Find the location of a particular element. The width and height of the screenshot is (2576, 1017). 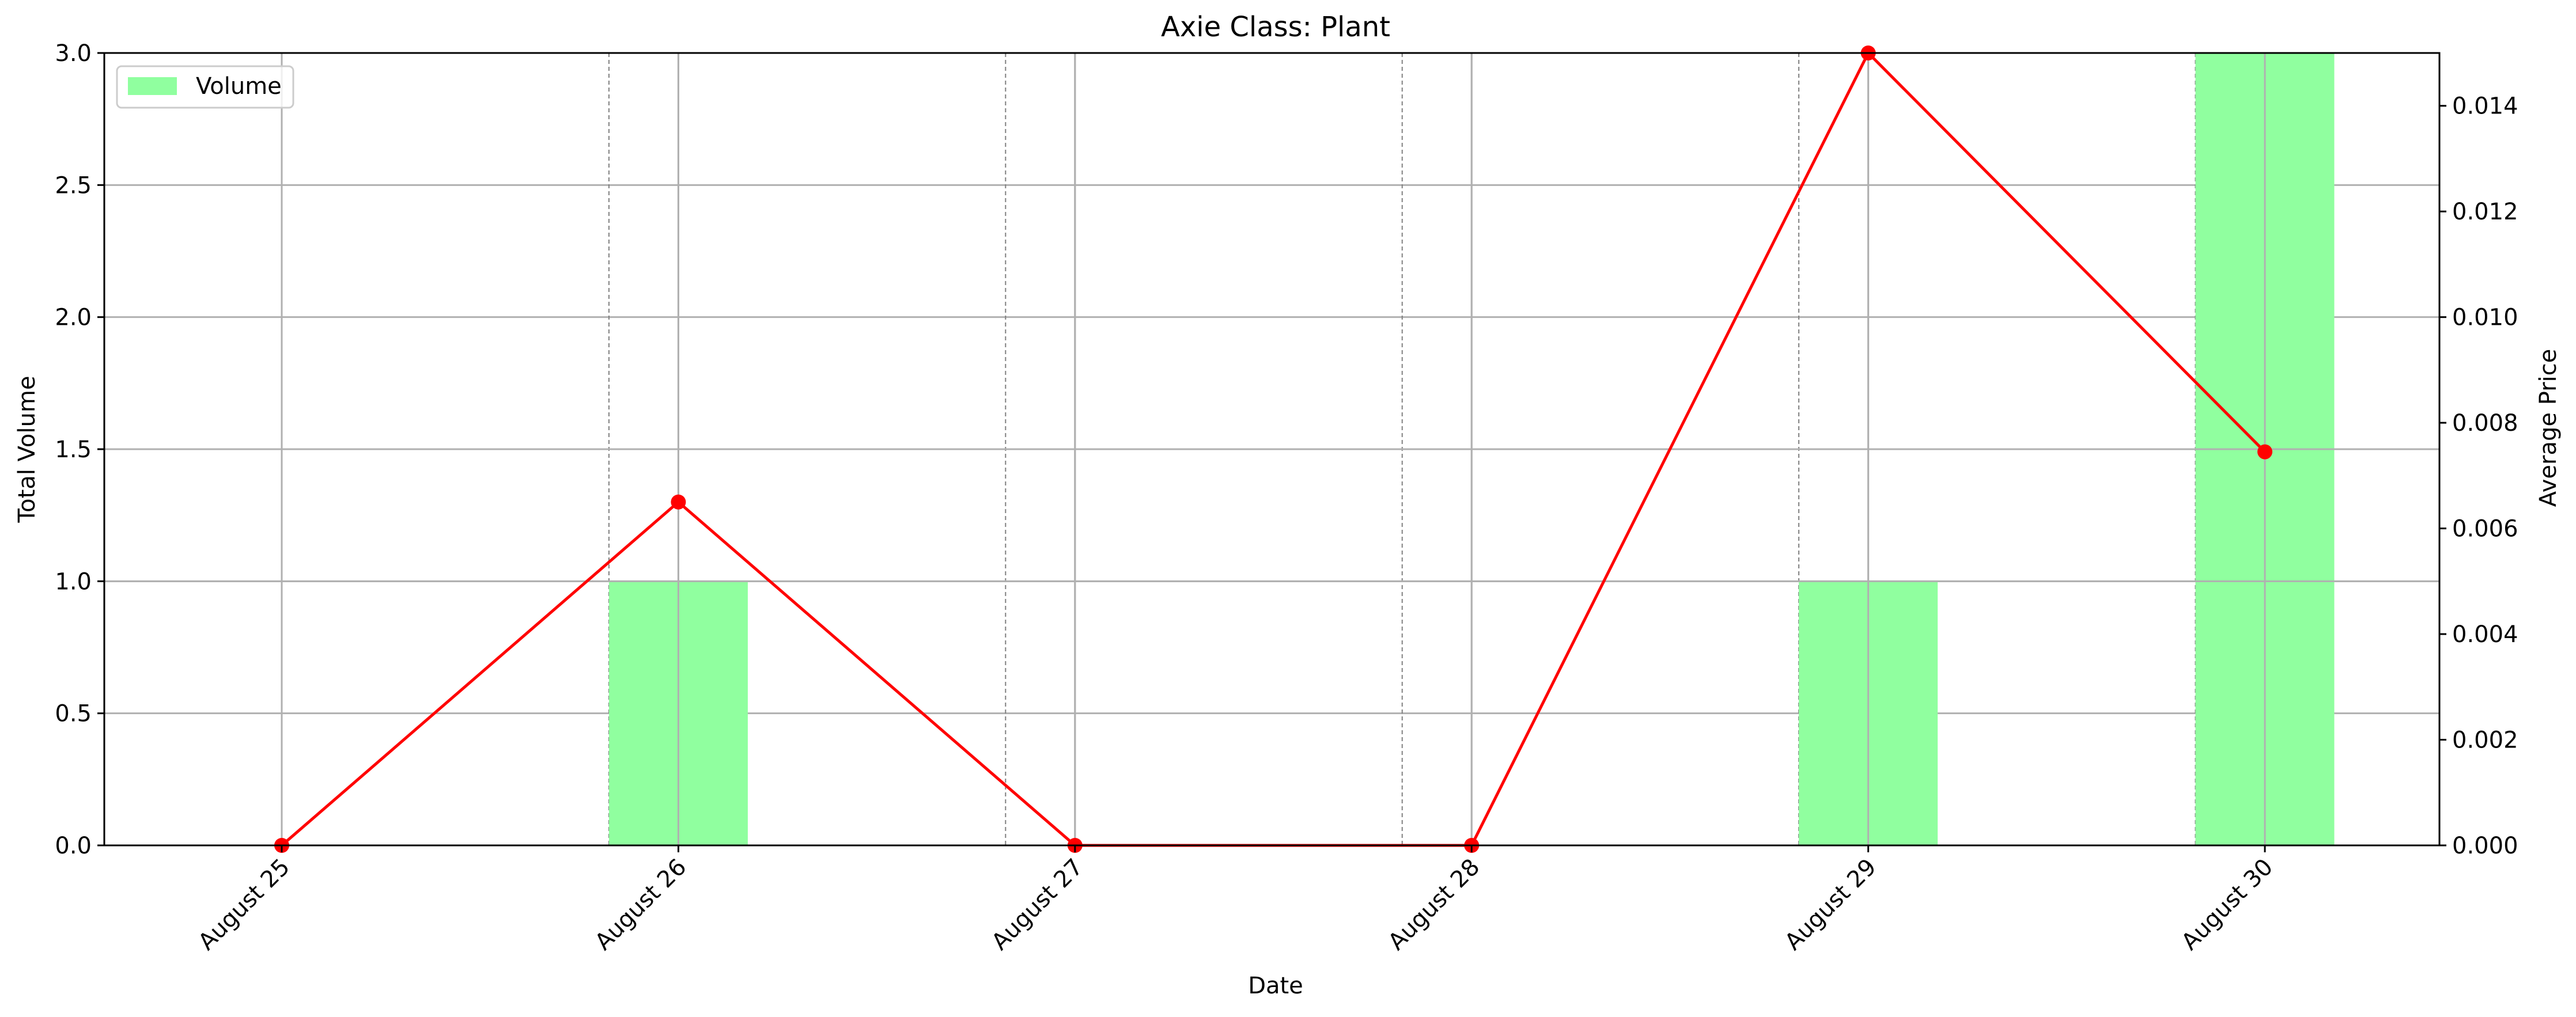

y-right-tick-label: 0.006 is located at coordinates (2485, 529).